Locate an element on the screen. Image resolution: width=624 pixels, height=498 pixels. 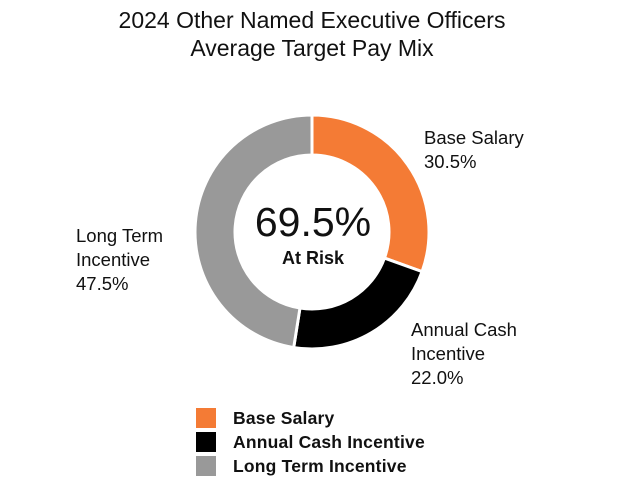
slice-label-long-term-incentive-name-1: Long Term is located at coordinates (120, 235).